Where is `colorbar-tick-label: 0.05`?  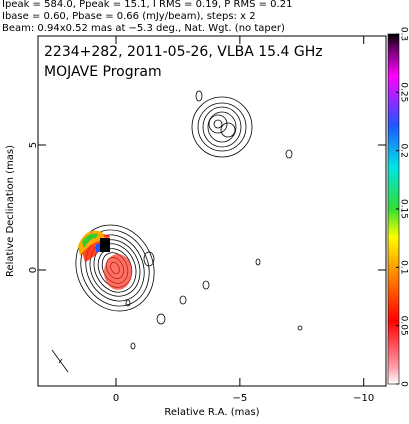 colorbar-tick-label: 0.05 is located at coordinates (404, 326).